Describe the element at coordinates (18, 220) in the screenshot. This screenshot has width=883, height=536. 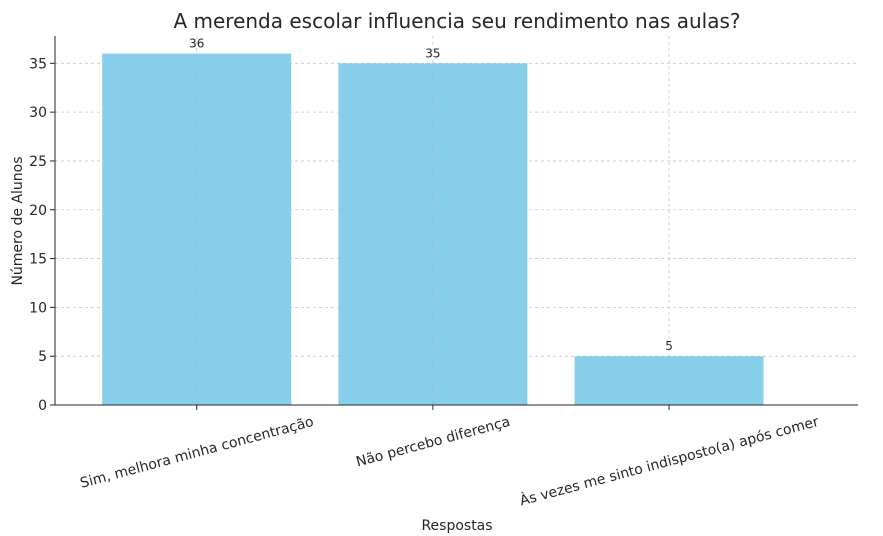
I see `y-axis-label: Número de Alunos` at that location.